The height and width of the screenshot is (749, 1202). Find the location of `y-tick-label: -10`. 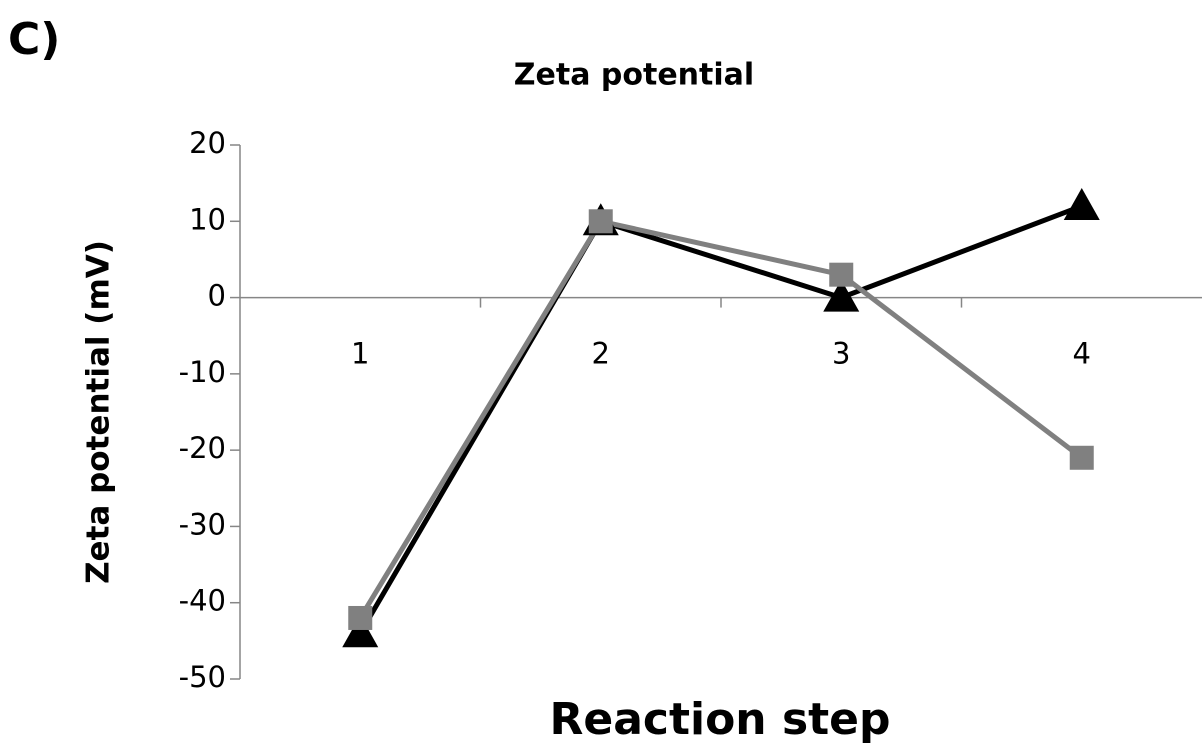

y-tick-label: -10 is located at coordinates (202, 372).